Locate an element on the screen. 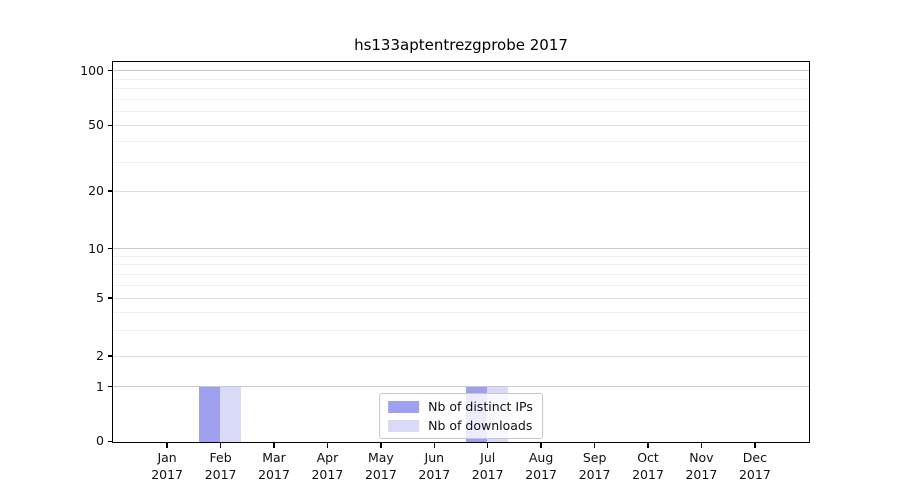 The height and width of the screenshot is (500, 900). chart-title: hs133aptentrezgprobe 2017 is located at coordinates (461, 45).